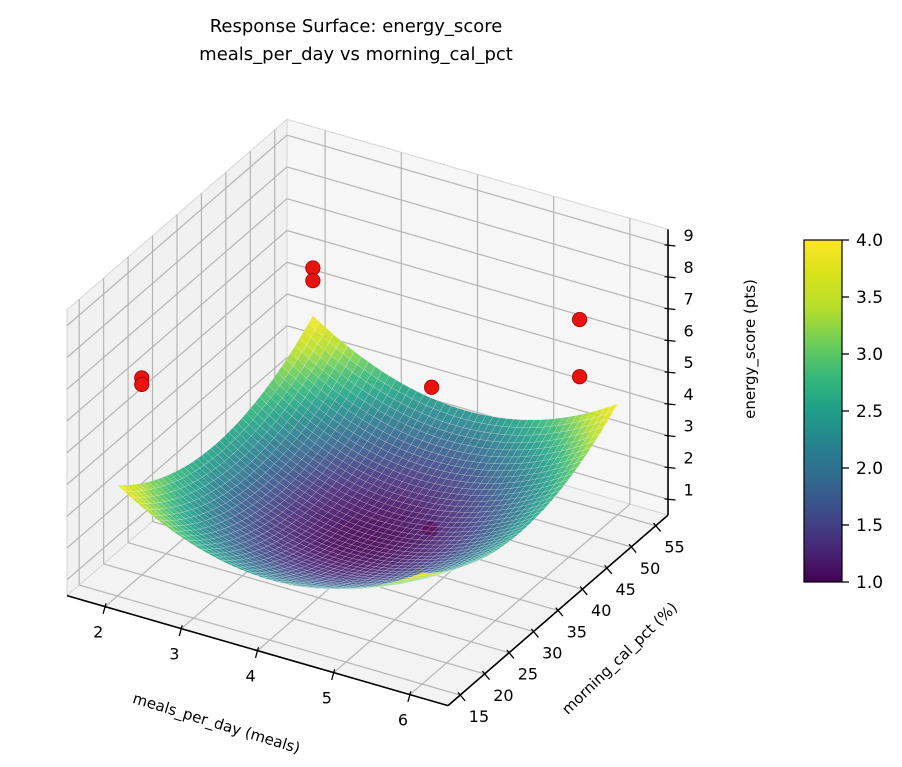  Describe the element at coordinates (356, 54) in the screenshot. I see `chart-title-line2: meals_per_day vs morning_cal_pct` at that location.